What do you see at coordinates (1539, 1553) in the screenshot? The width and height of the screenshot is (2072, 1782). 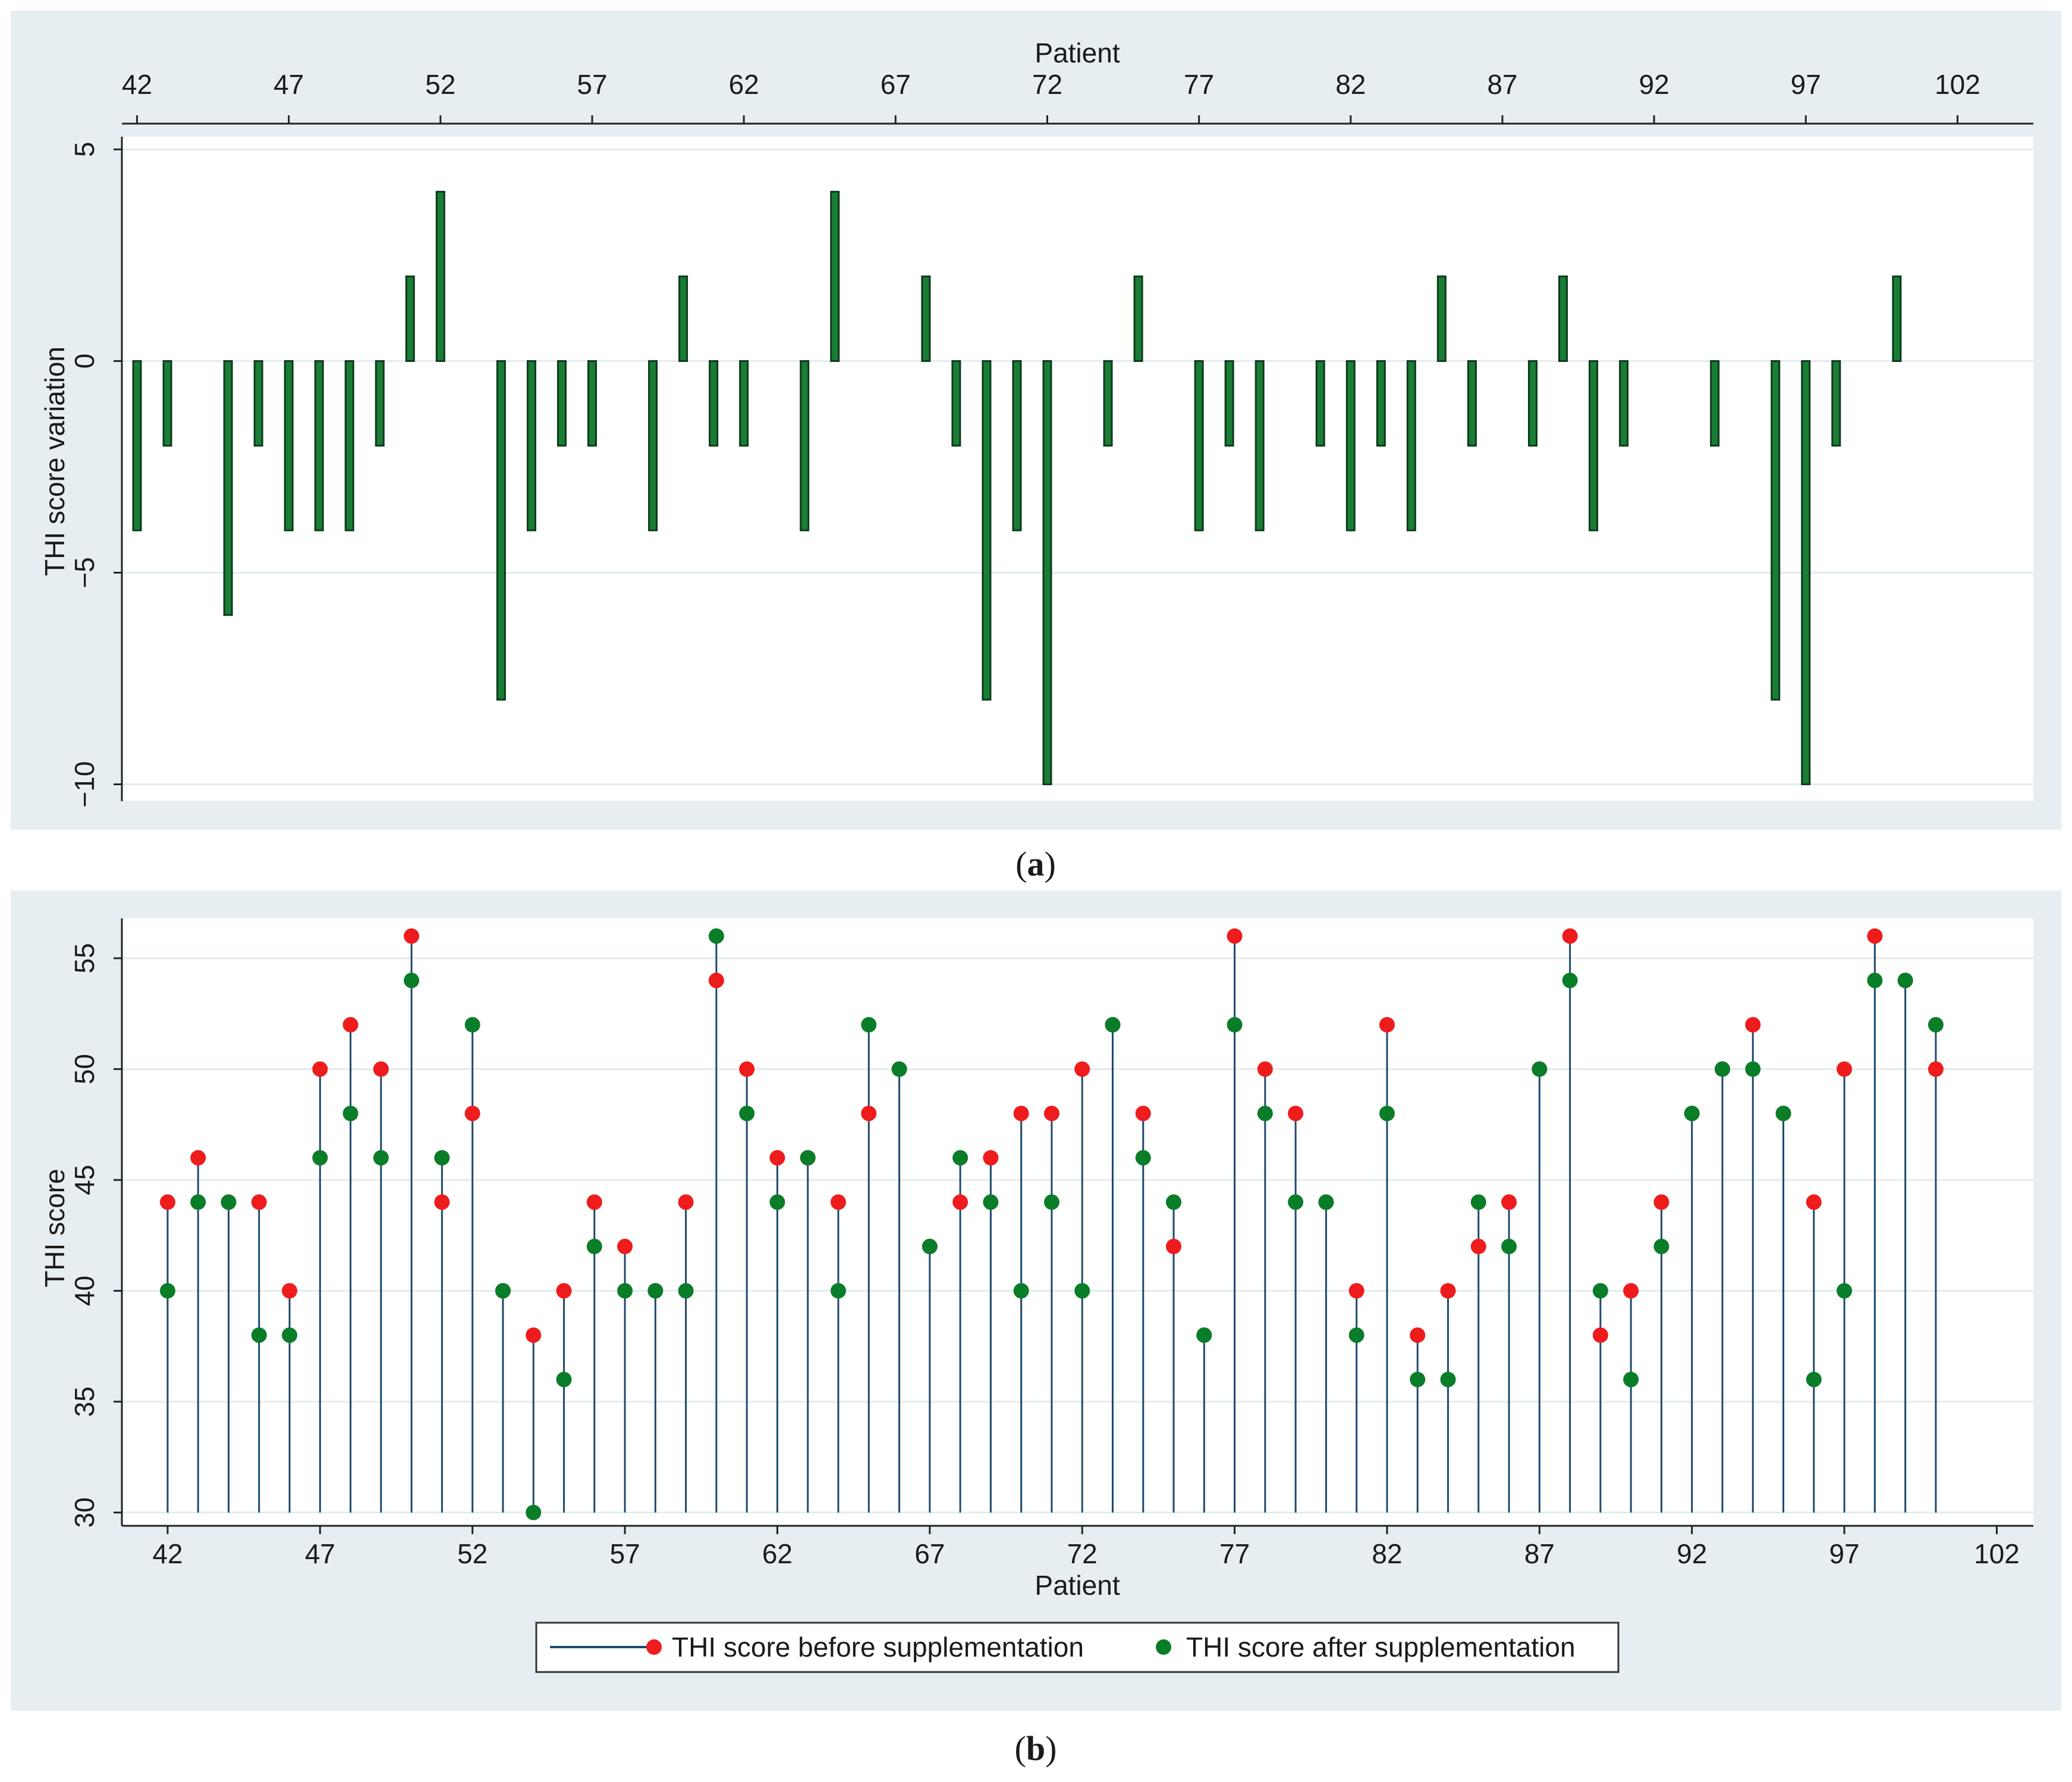 I see `panel-b-x-tick-label: 87` at bounding box center [1539, 1553].